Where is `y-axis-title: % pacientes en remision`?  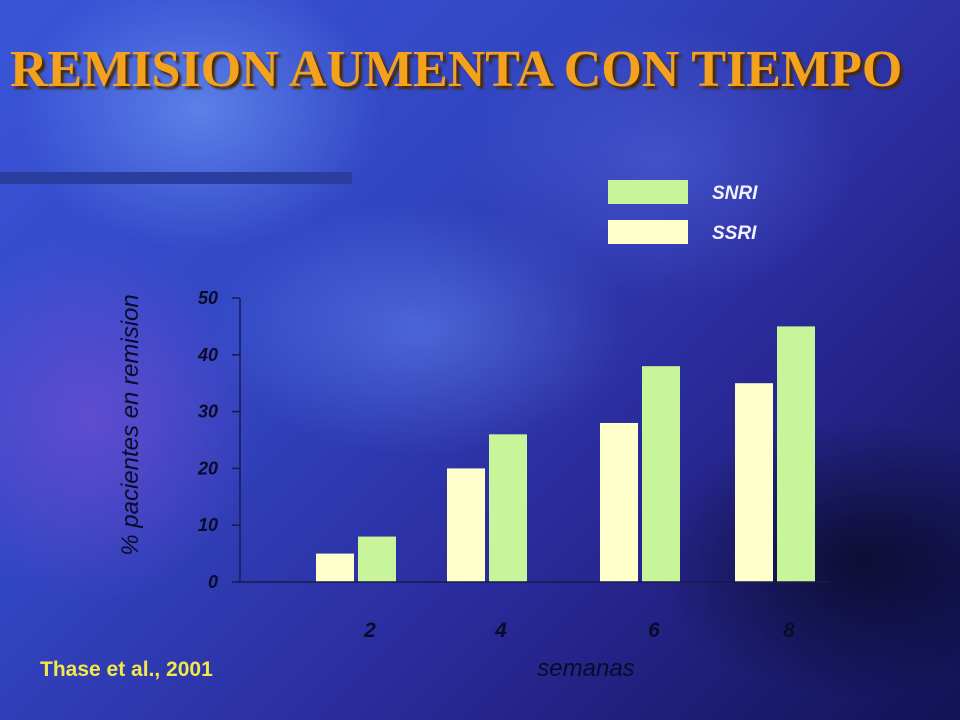 y-axis-title: % pacientes en remision is located at coordinates (130, 424).